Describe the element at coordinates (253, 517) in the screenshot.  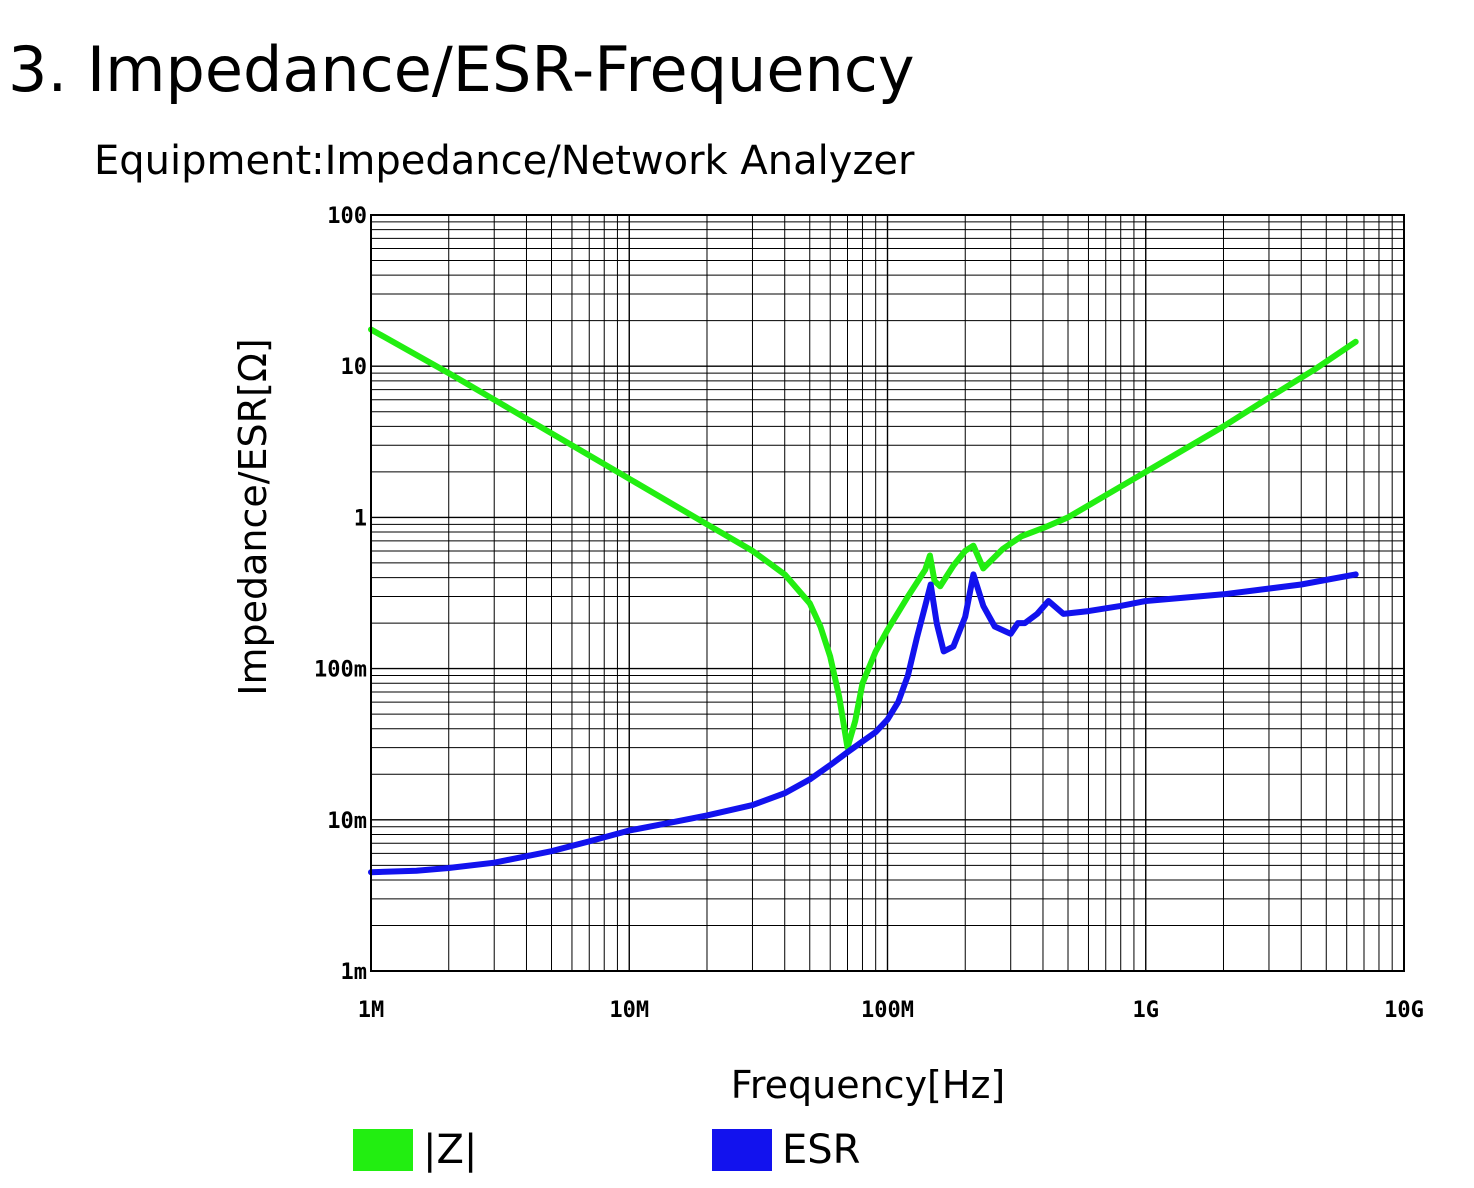
I see `y-axis-label: Impedance/ESR[Ω]` at that location.